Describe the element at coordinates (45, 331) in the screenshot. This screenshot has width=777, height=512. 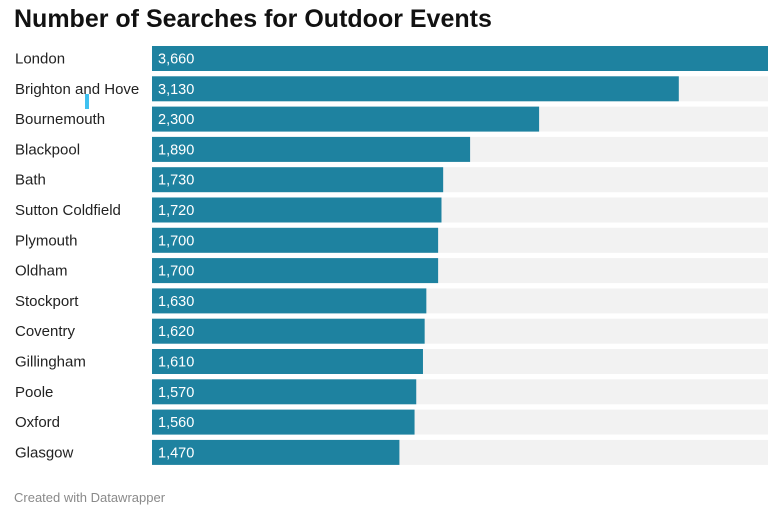
I see `category-label: Coventry` at that location.